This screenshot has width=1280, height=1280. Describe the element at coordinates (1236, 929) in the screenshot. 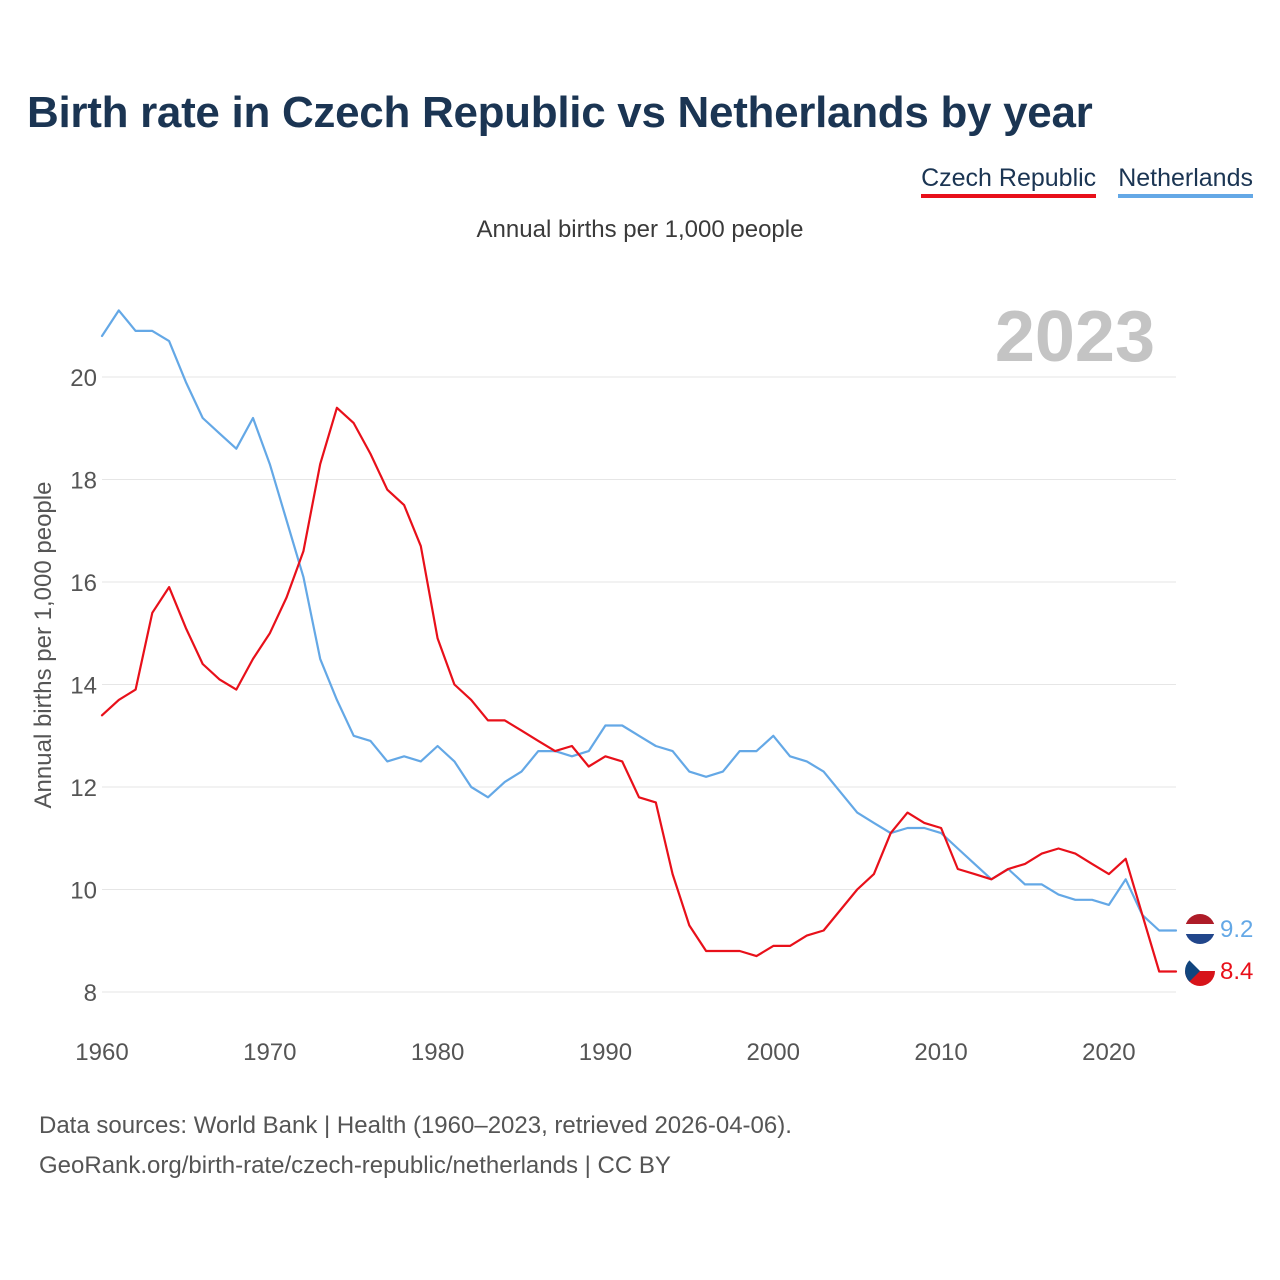

I see `end-label-netherlands: 9.2` at that location.